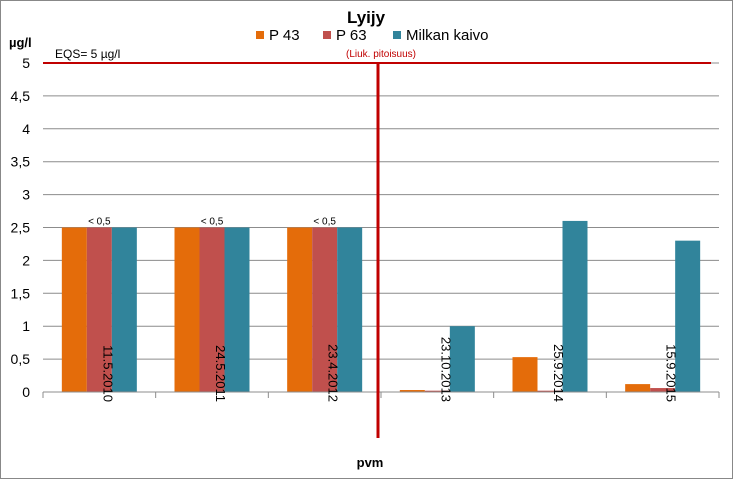 The height and width of the screenshot is (479, 733). Describe the element at coordinates (366, 17) in the screenshot. I see `chart-title: Lyijy` at that location.